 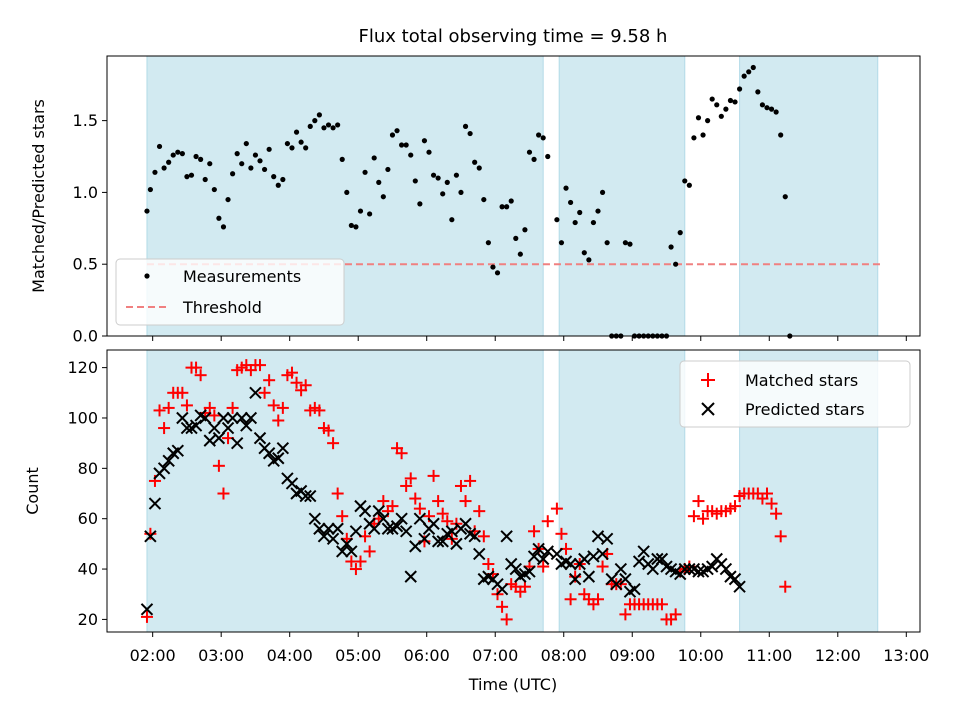 I want to click on y-tick-label: 1.0, so click(x=85, y=192).